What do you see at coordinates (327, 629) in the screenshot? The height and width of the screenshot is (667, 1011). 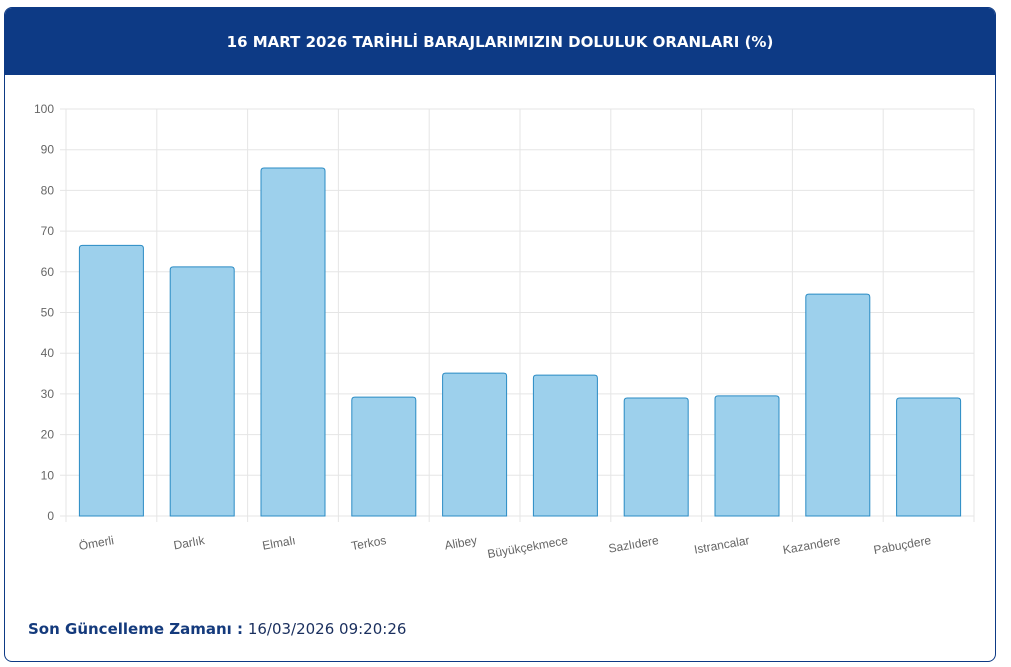 I see `footer-value: 16/03/2026 09:20:26` at bounding box center [327, 629].